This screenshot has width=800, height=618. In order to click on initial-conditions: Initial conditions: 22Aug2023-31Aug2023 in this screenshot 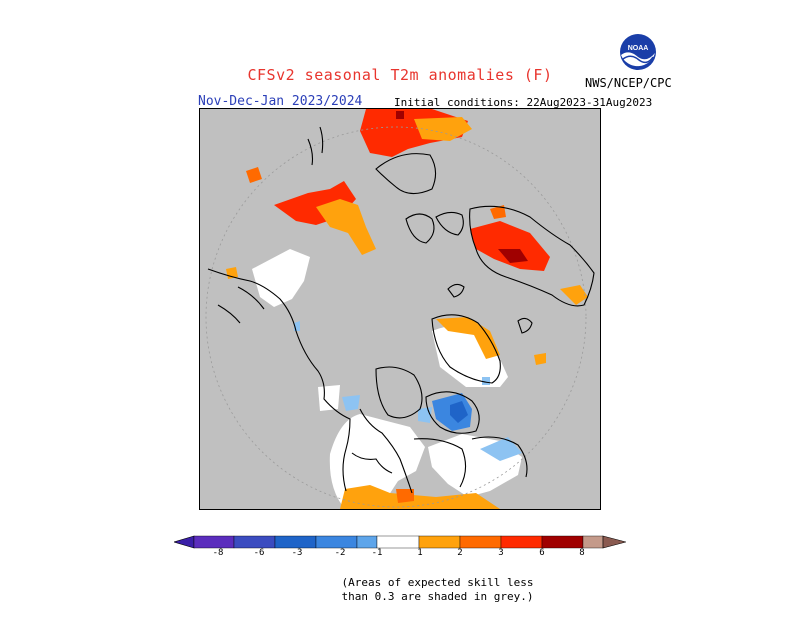, I will do `click(523, 102)`.